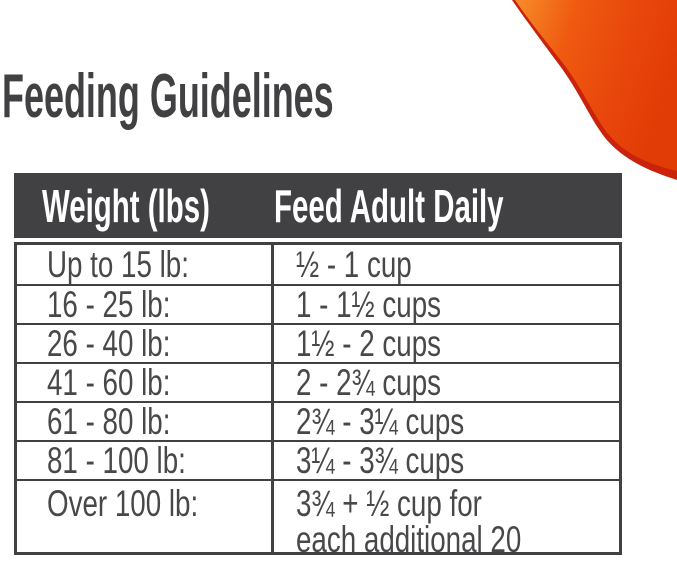 The height and width of the screenshot is (568, 677). I want to click on table-header-row: Weight (lbs) Feed Adult Daily, so click(318, 205).